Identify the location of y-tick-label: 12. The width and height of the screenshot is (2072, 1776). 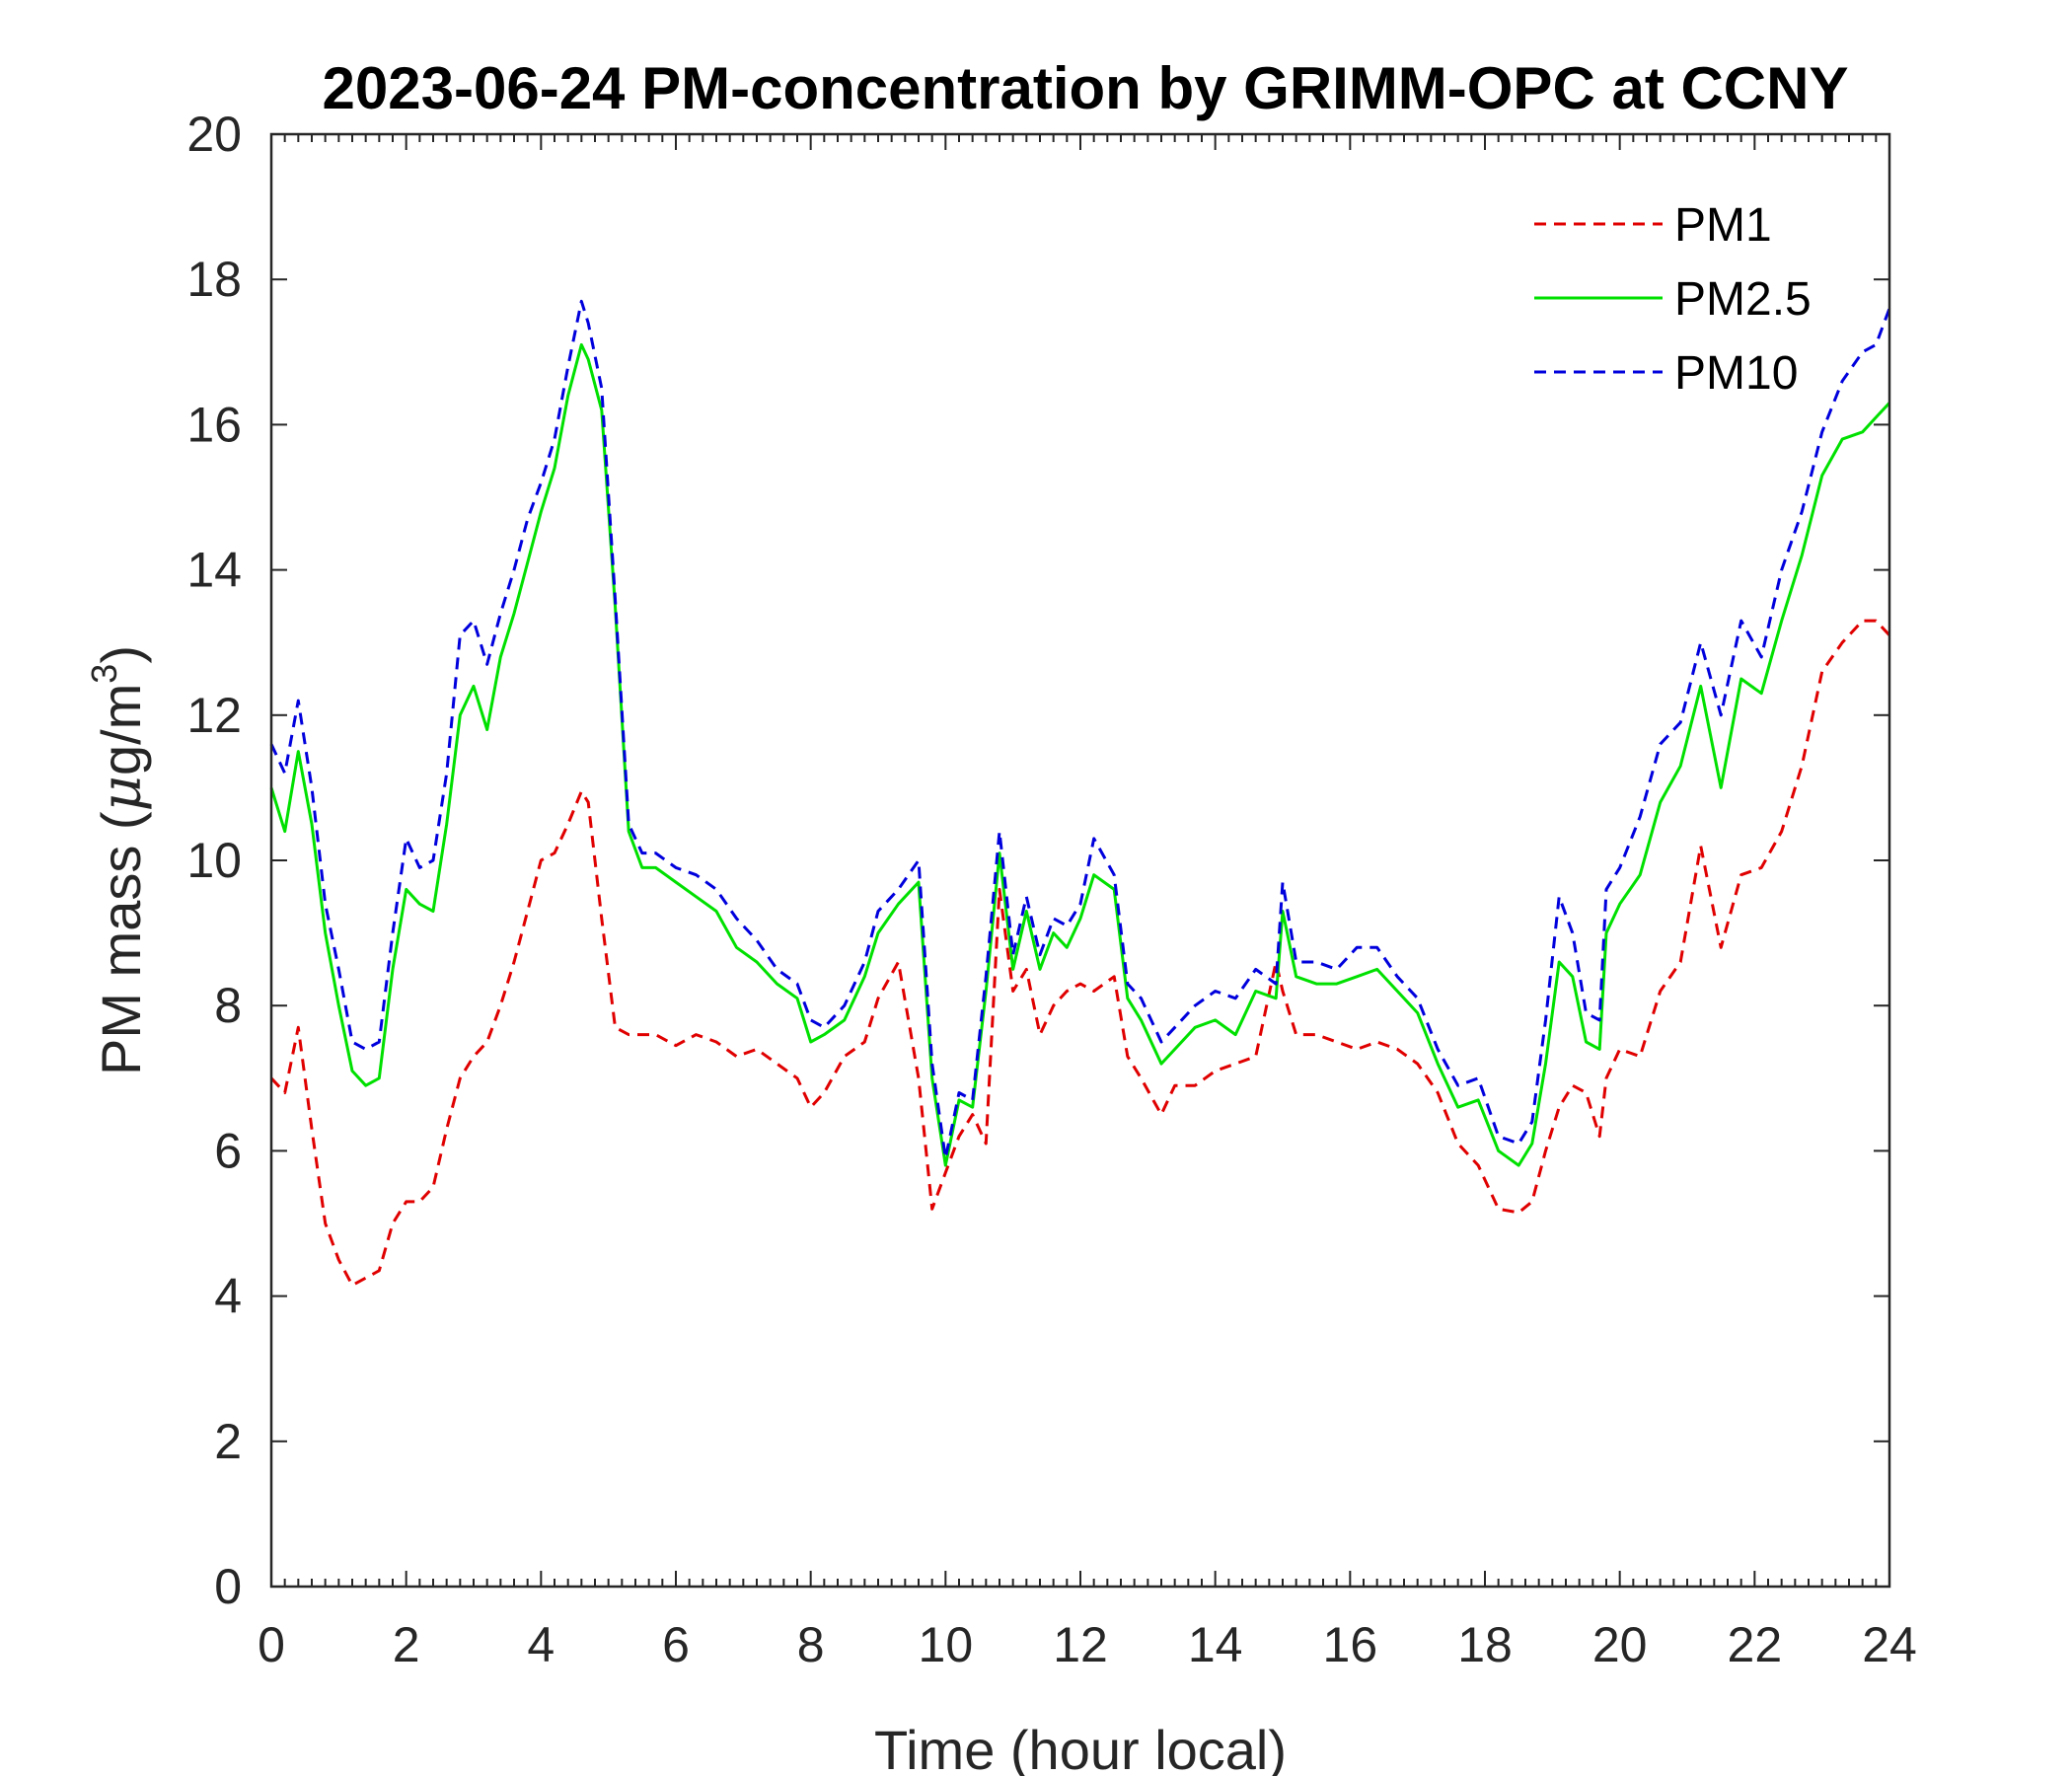
(214, 716).